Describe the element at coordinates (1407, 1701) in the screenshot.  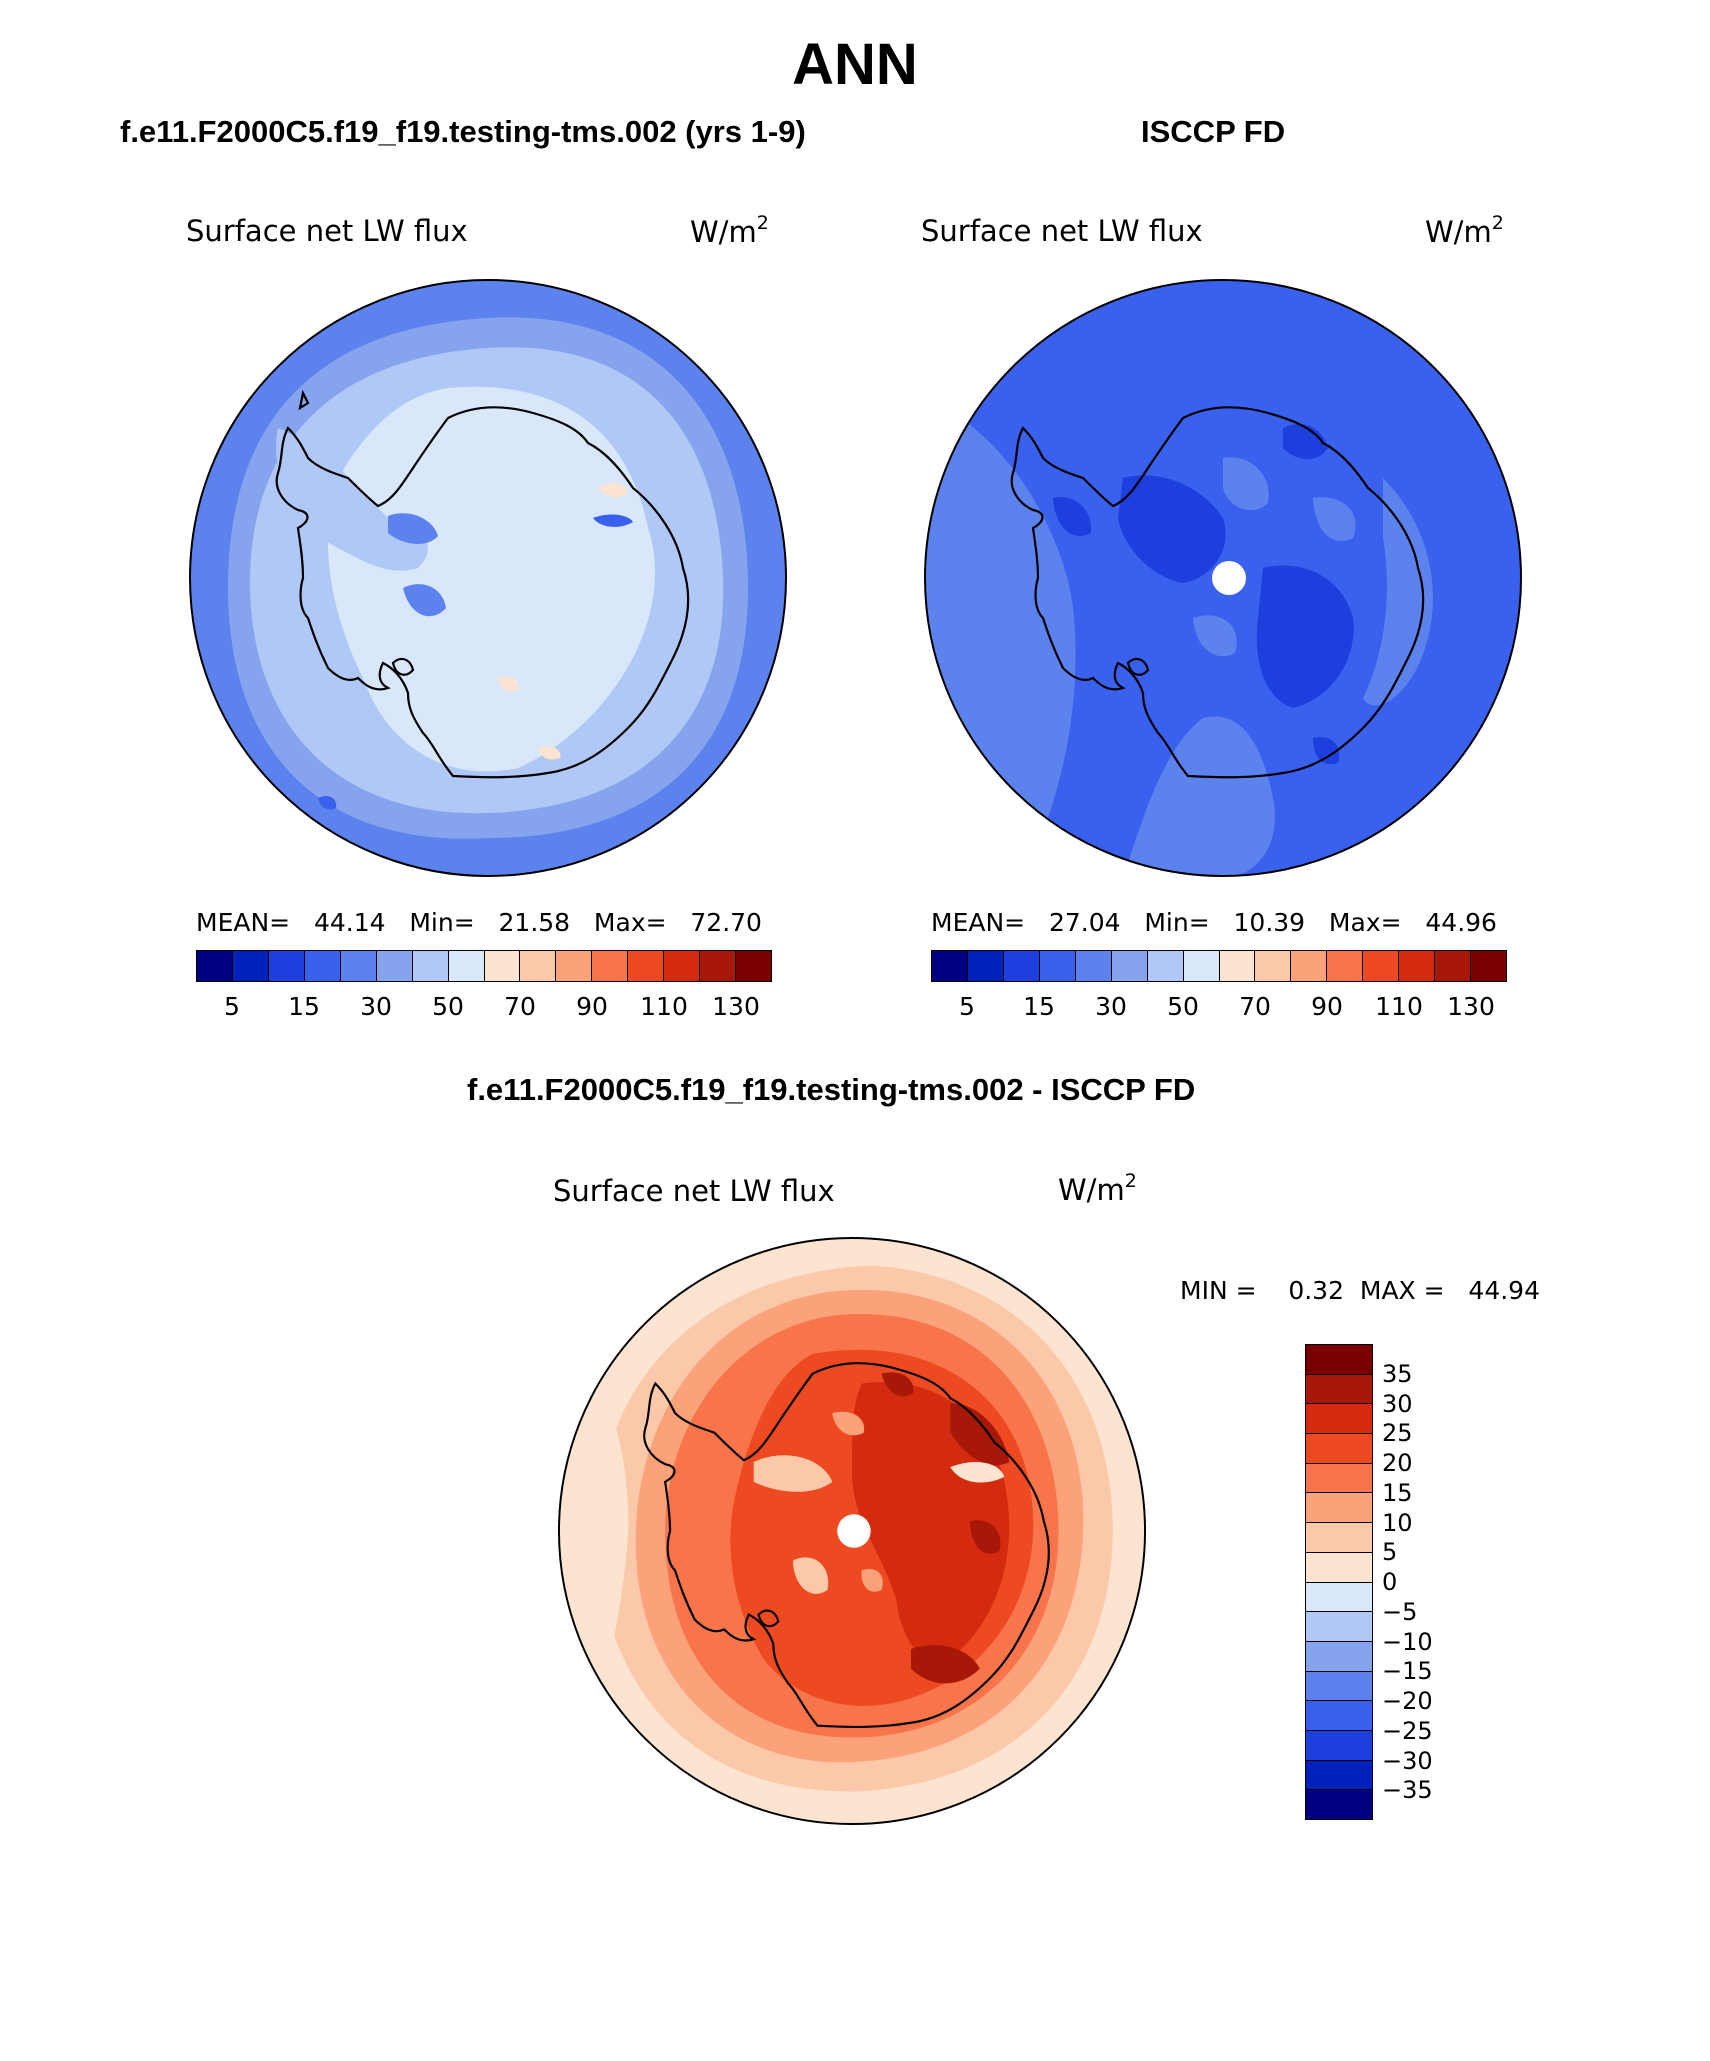
I see `diff-colorbar-label: −20` at that location.